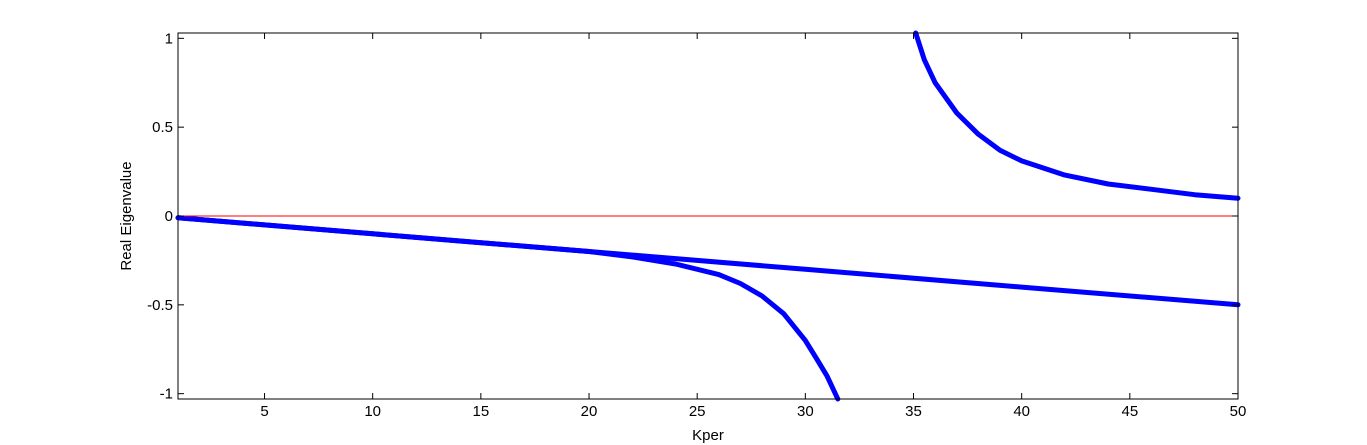  What do you see at coordinates (805, 411) in the screenshot?
I see `x-tick-label: 30` at bounding box center [805, 411].